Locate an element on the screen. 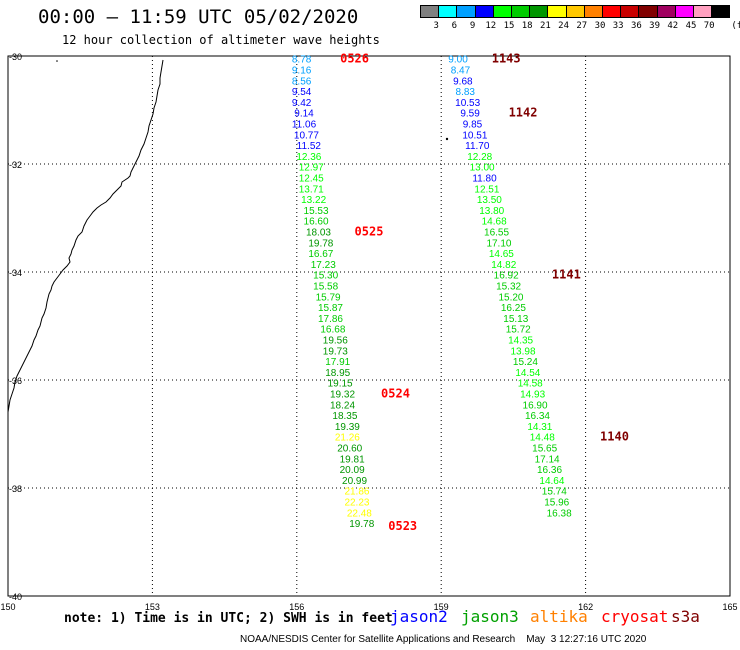 The width and height of the screenshot is (740, 650). wave-height-value: 15.65 is located at coordinates (544, 449).